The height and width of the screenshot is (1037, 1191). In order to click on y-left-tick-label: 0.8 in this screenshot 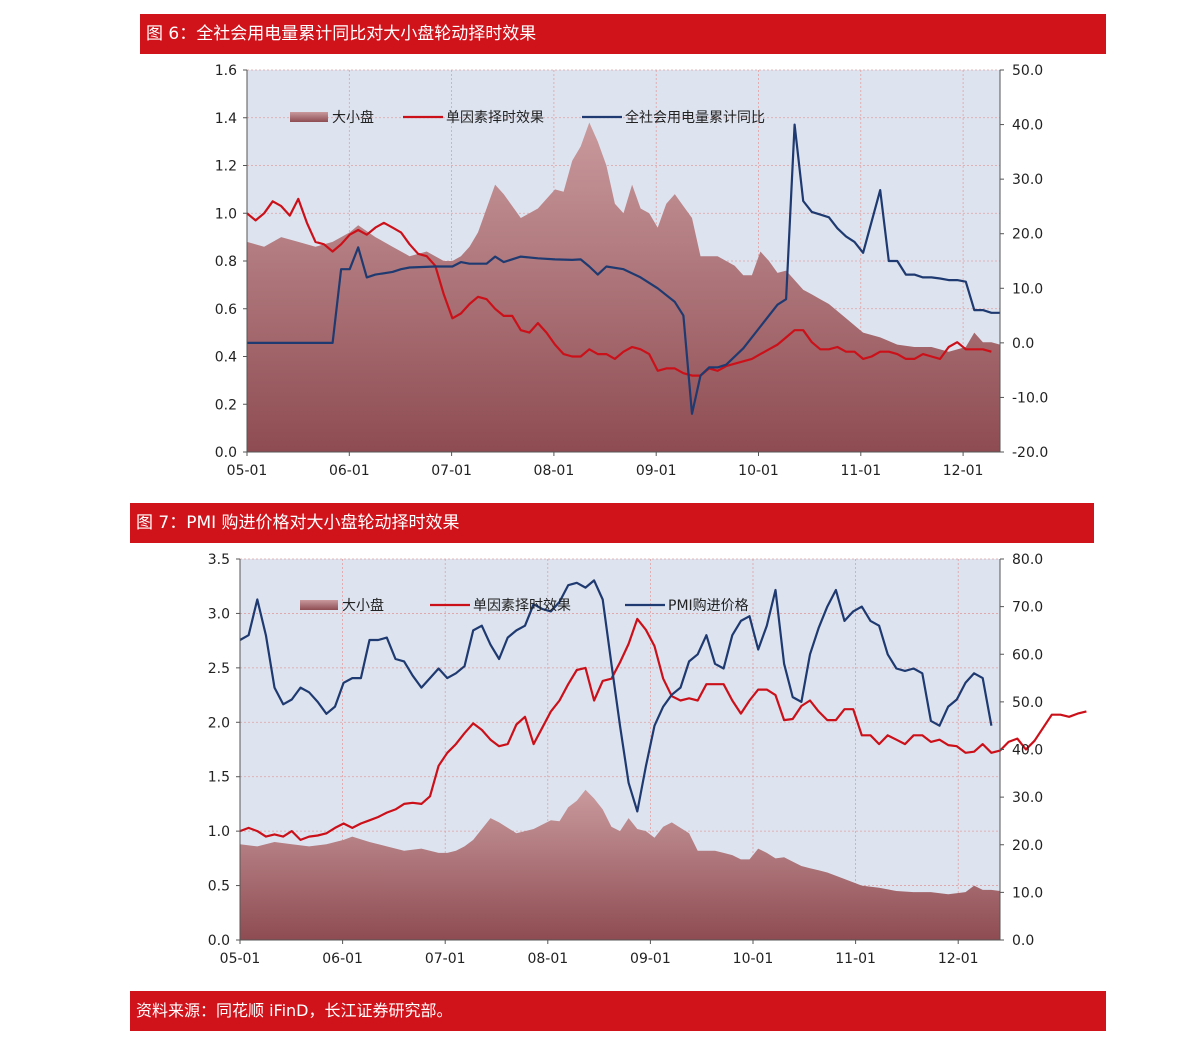, I will do `click(226, 262)`.